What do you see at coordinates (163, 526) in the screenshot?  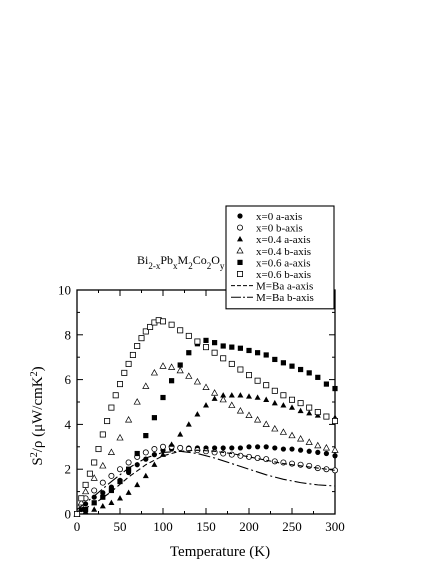 I see `x-tick-label: 100` at bounding box center [163, 526].